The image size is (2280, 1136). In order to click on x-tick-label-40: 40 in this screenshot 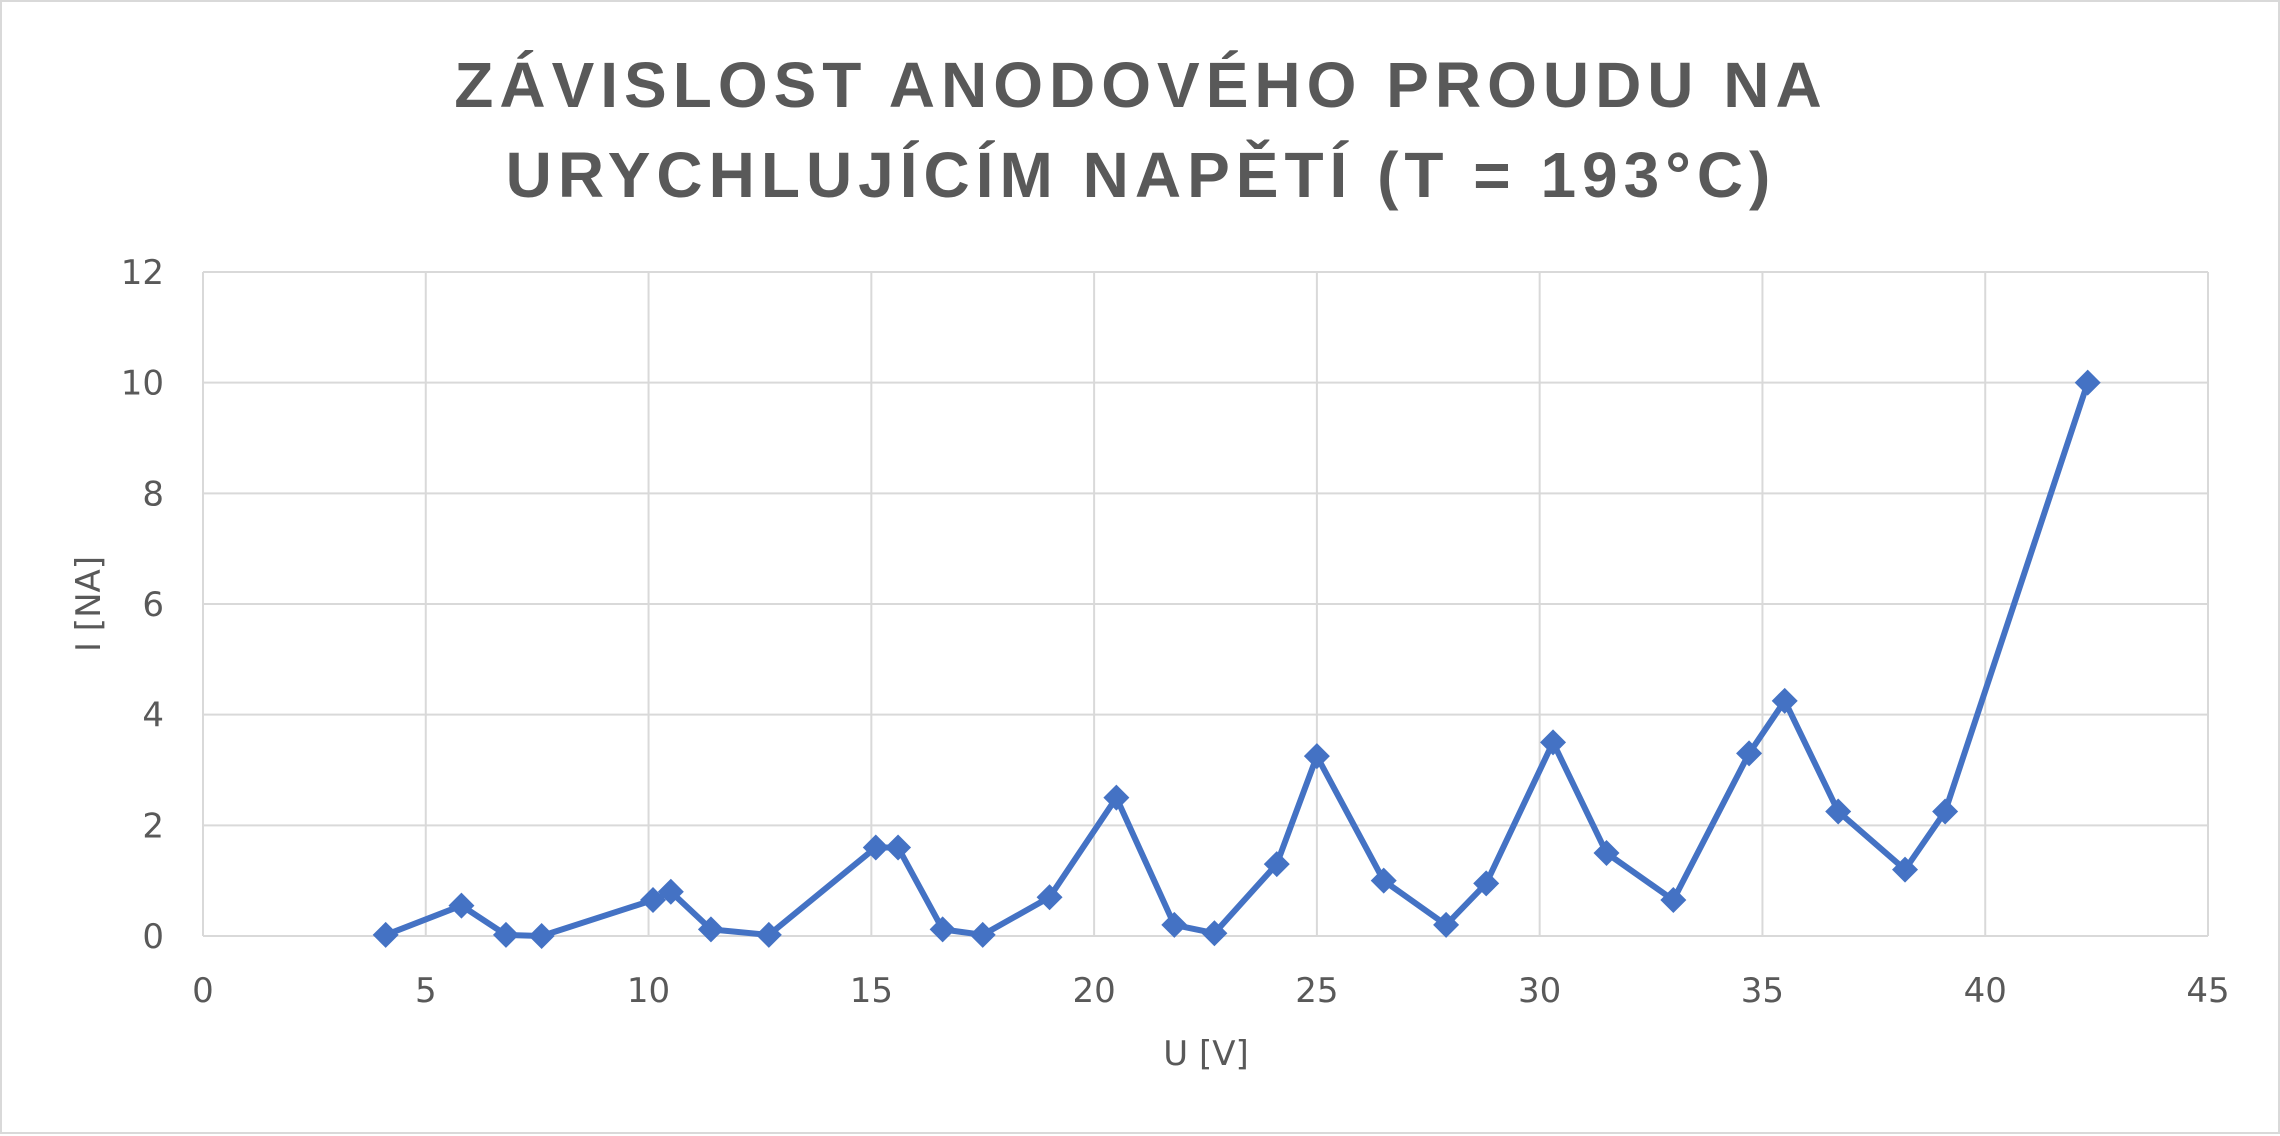, I will do `click(1985, 991)`.